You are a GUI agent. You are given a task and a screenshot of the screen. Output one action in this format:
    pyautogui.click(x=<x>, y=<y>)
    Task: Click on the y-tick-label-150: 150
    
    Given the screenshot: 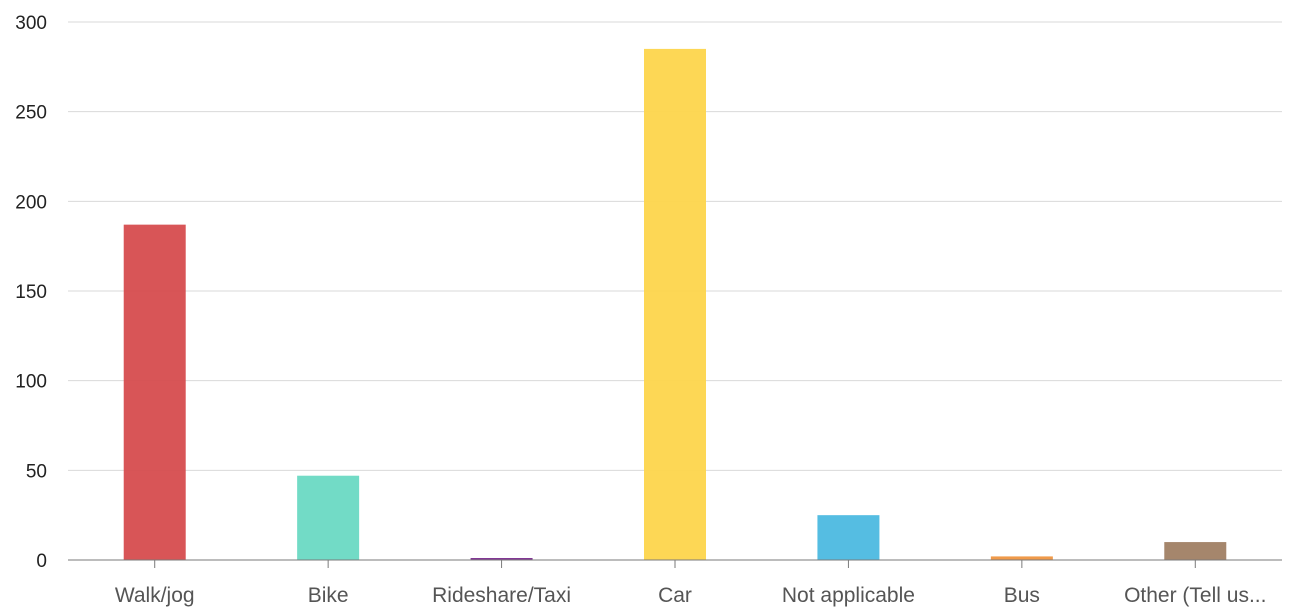 What is the action you would take?
    pyautogui.click(x=31, y=292)
    